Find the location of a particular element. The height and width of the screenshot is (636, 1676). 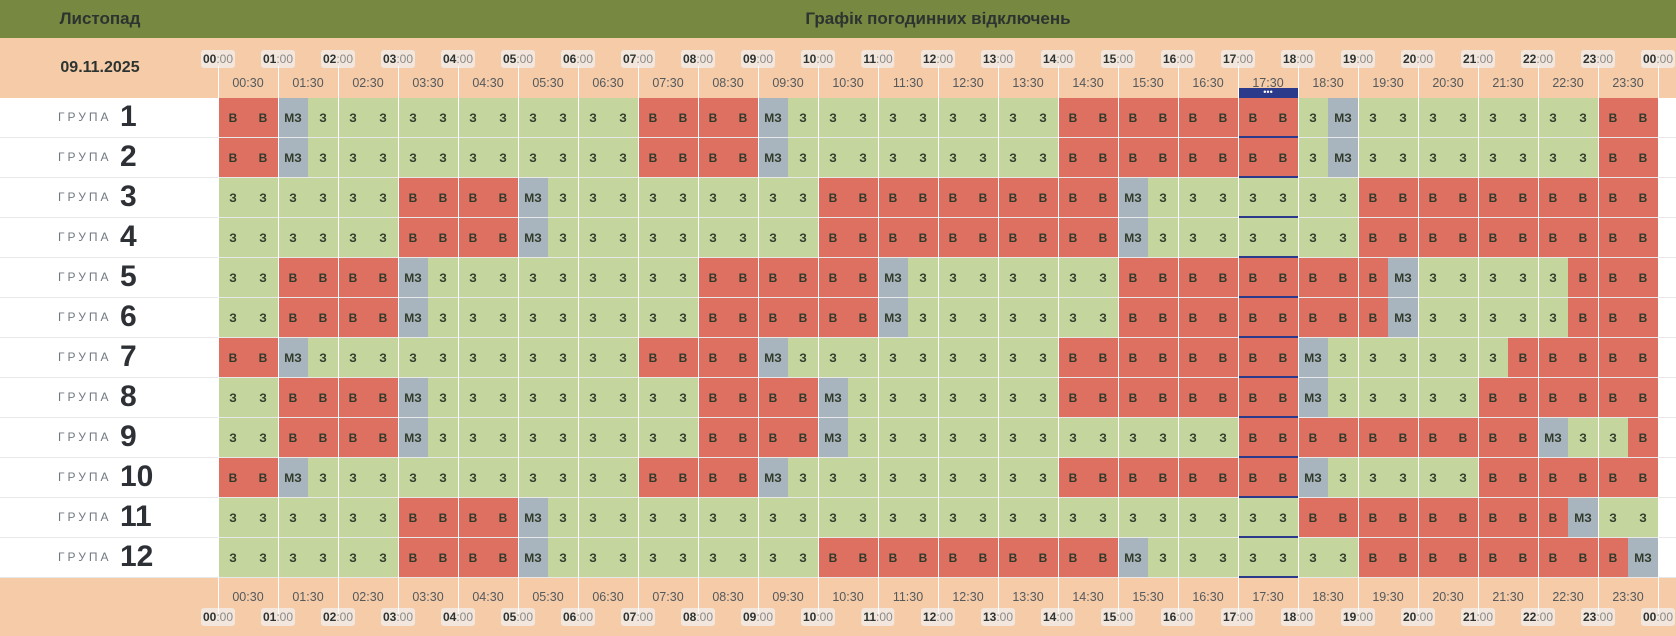

half-hour-label-bottom: 00:30 is located at coordinates (248, 597).